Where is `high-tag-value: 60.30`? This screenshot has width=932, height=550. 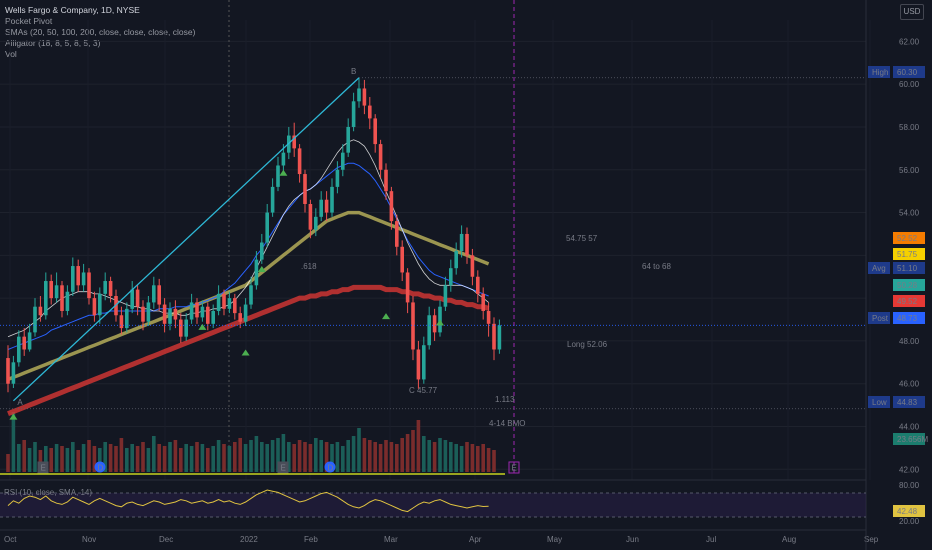 high-tag-value: 60.30 is located at coordinates (907, 72).